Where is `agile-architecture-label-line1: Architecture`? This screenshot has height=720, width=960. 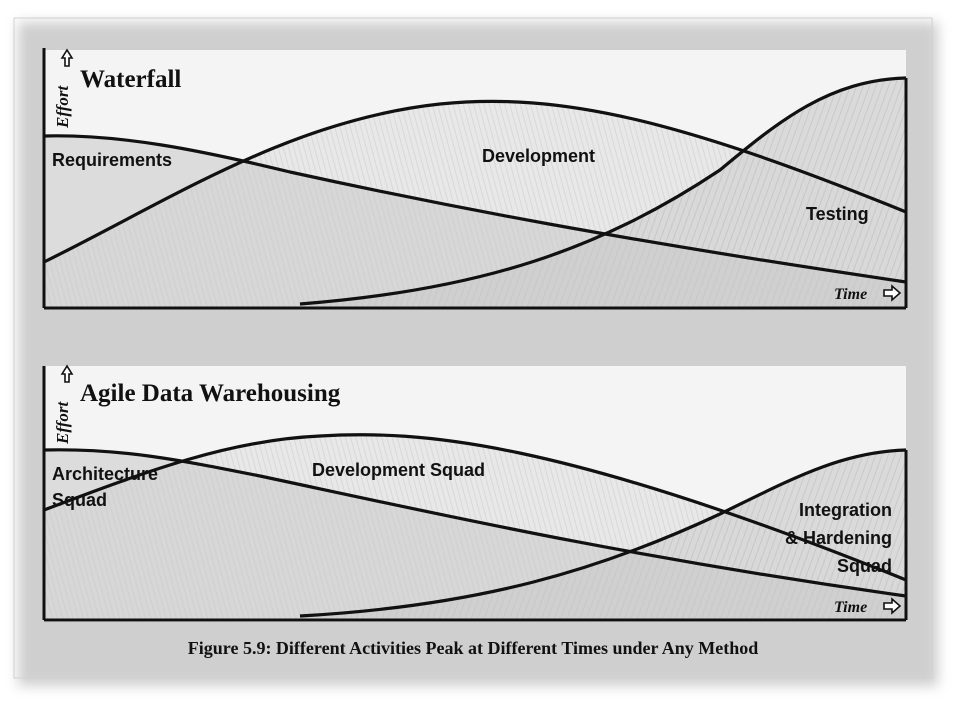 agile-architecture-label-line1: Architecture is located at coordinates (105, 474).